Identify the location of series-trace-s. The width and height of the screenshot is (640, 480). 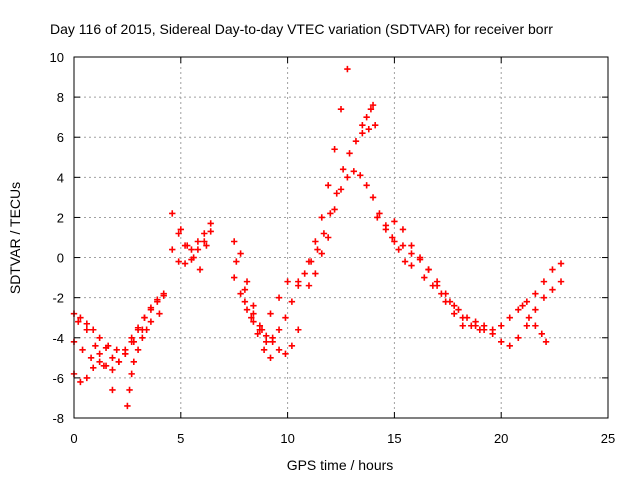
(493, 311).